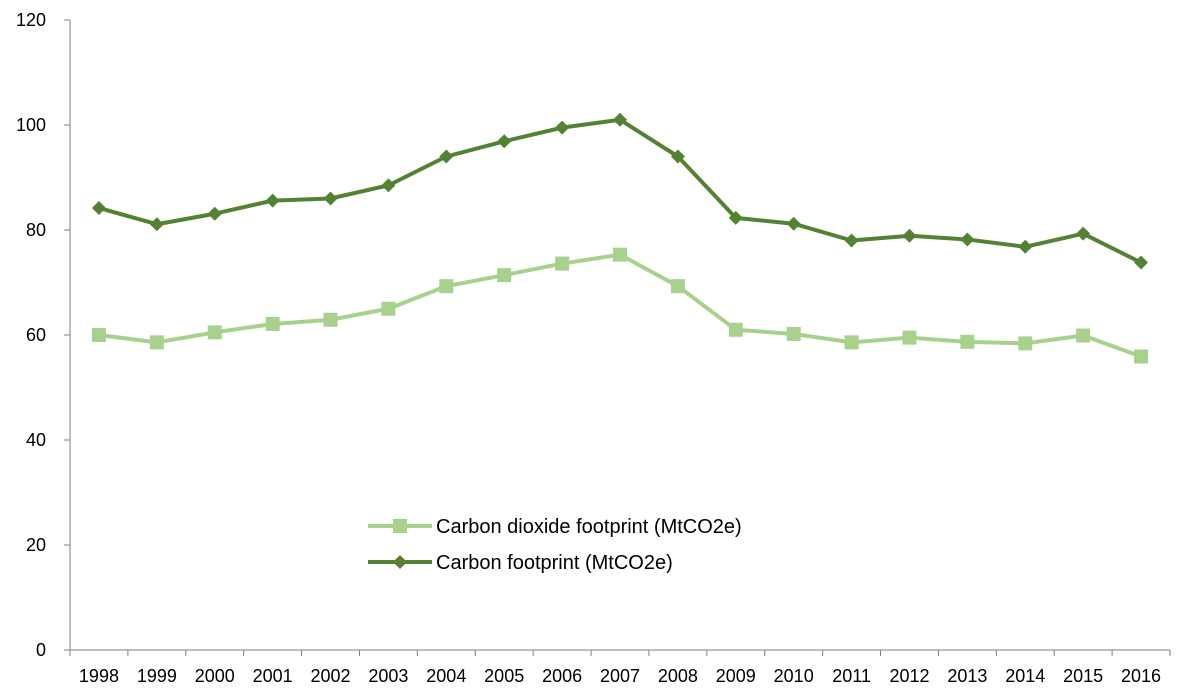  What do you see at coordinates (736, 676) in the screenshot?
I see `x-tick-label: 2009` at bounding box center [736, 676].